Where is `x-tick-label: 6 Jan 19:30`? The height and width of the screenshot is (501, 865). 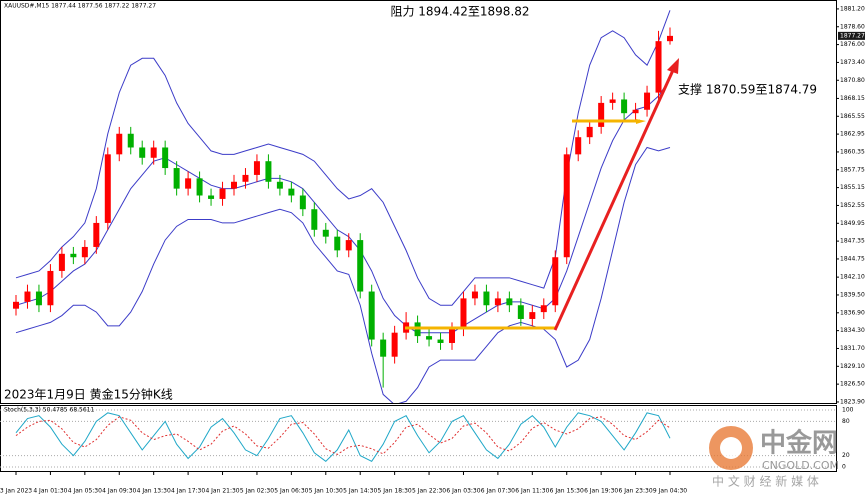
x-tick-label: 6 Jan 19:30 is located at coordinates (601, 491).